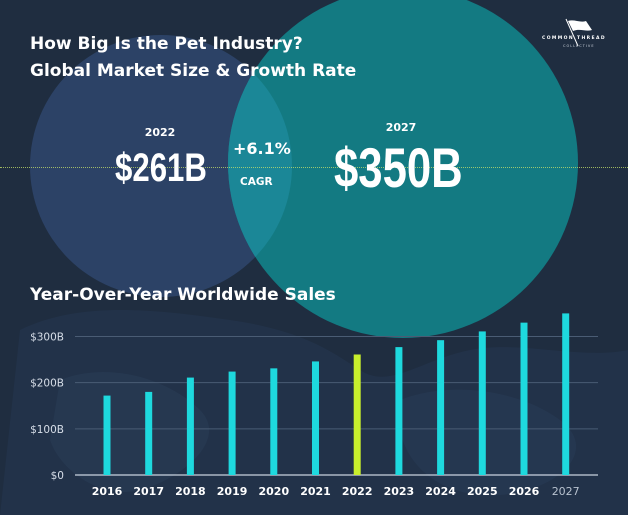 Image resolution: width=628 pixels, height=515 pixels. Describe the element at coordinates (47, 430) in the screenshot. I see `y-tick-label: $100B` at that location.